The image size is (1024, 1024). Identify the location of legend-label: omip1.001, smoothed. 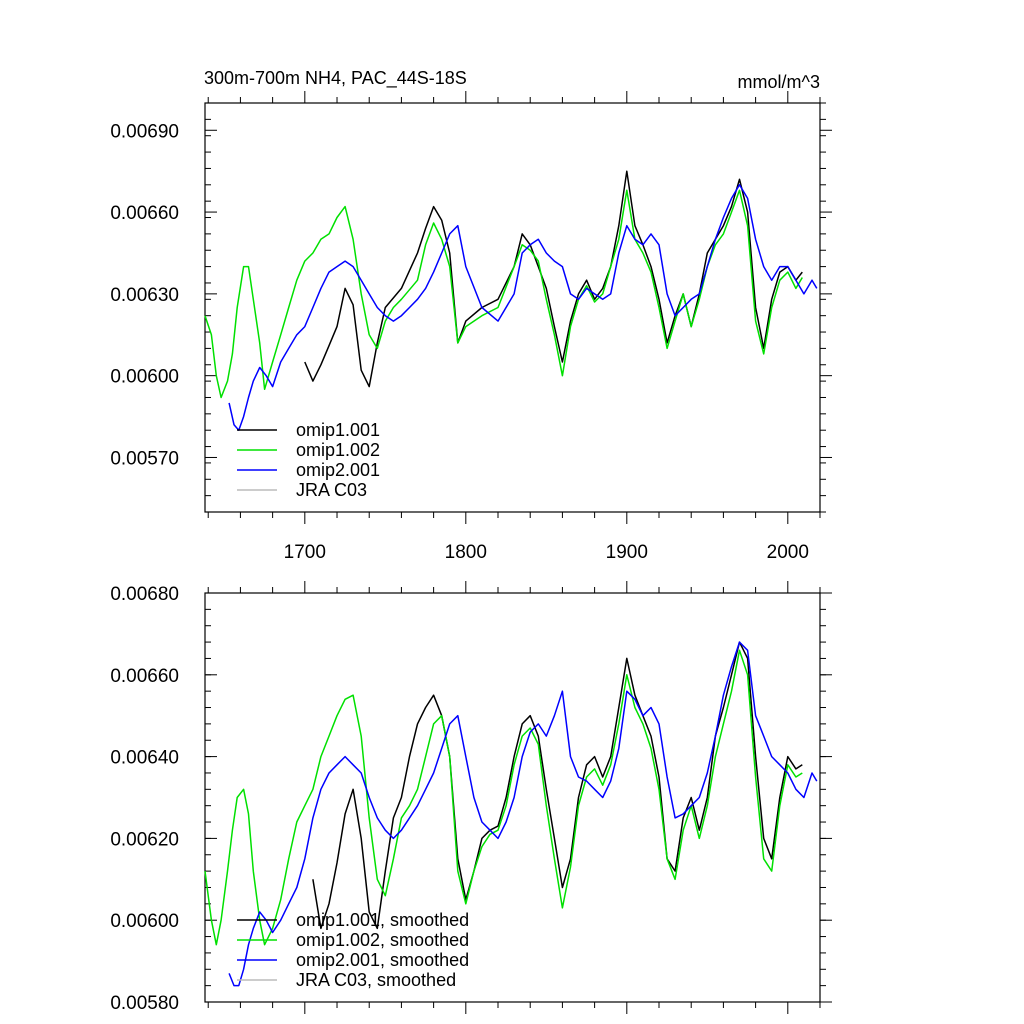
(382, 920).